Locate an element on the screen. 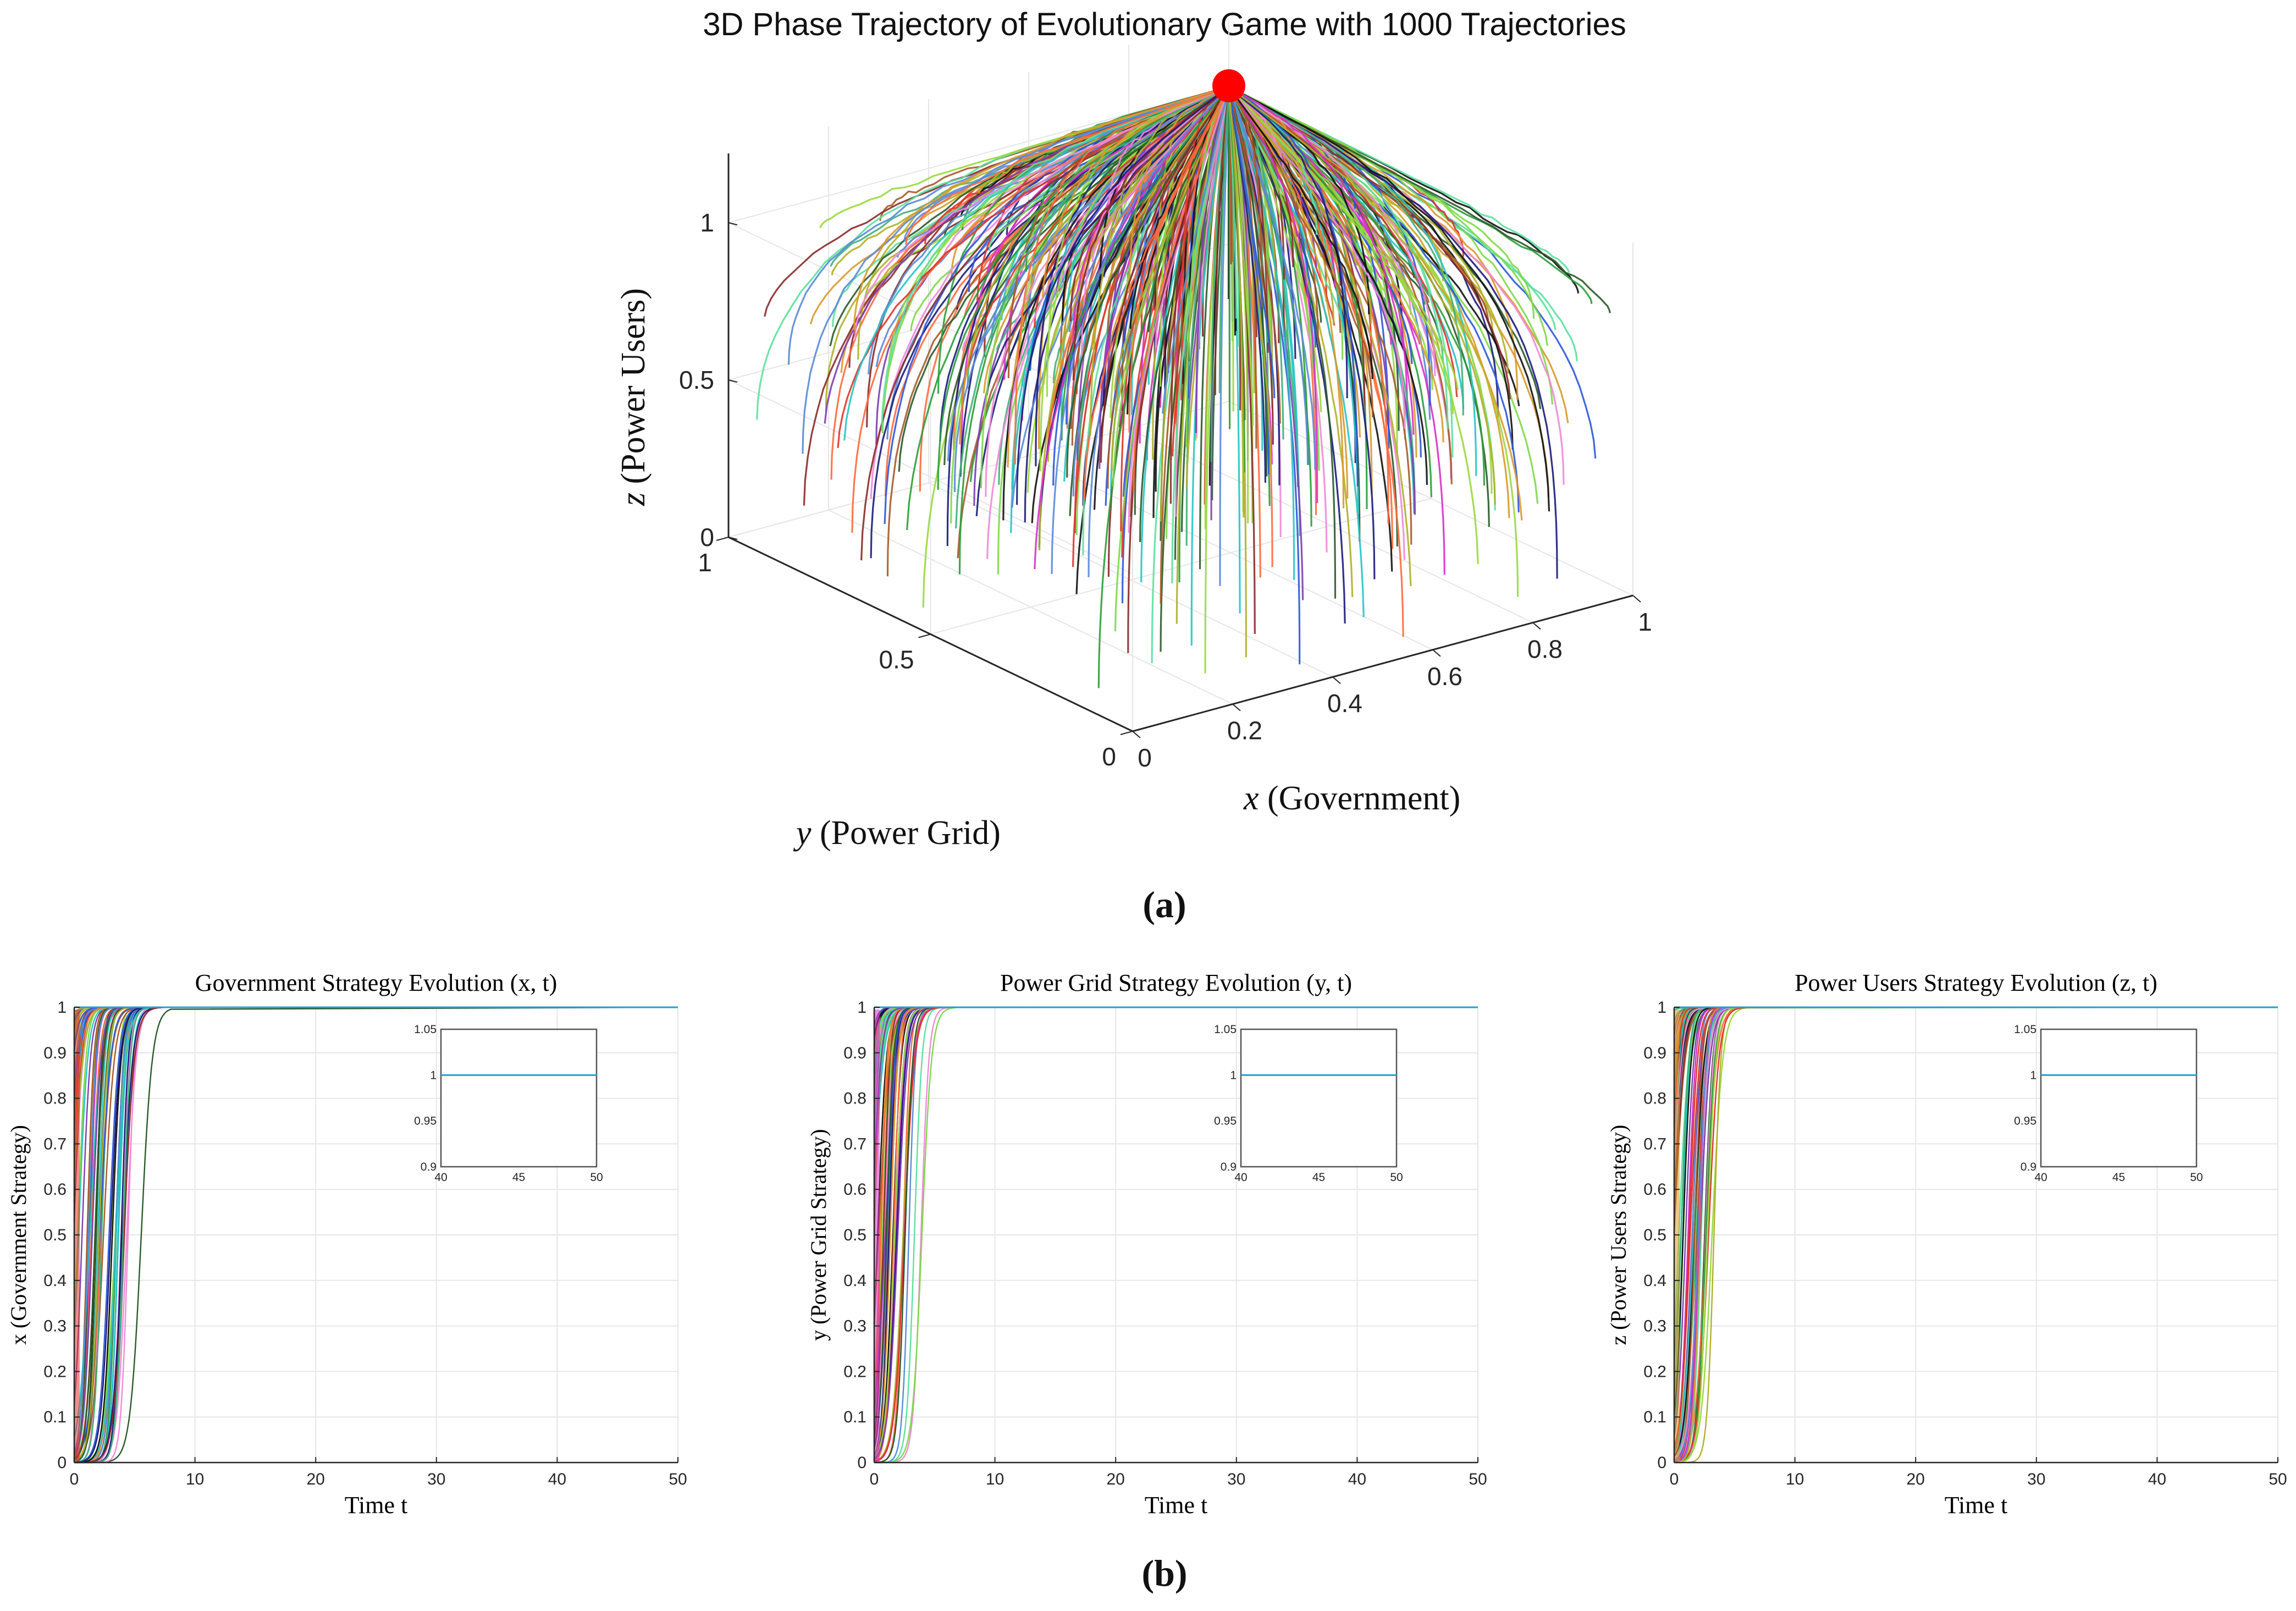 The height and width of the screenshot is (1611, 2296). axis-x-line is located at coordinates (1382, 663).